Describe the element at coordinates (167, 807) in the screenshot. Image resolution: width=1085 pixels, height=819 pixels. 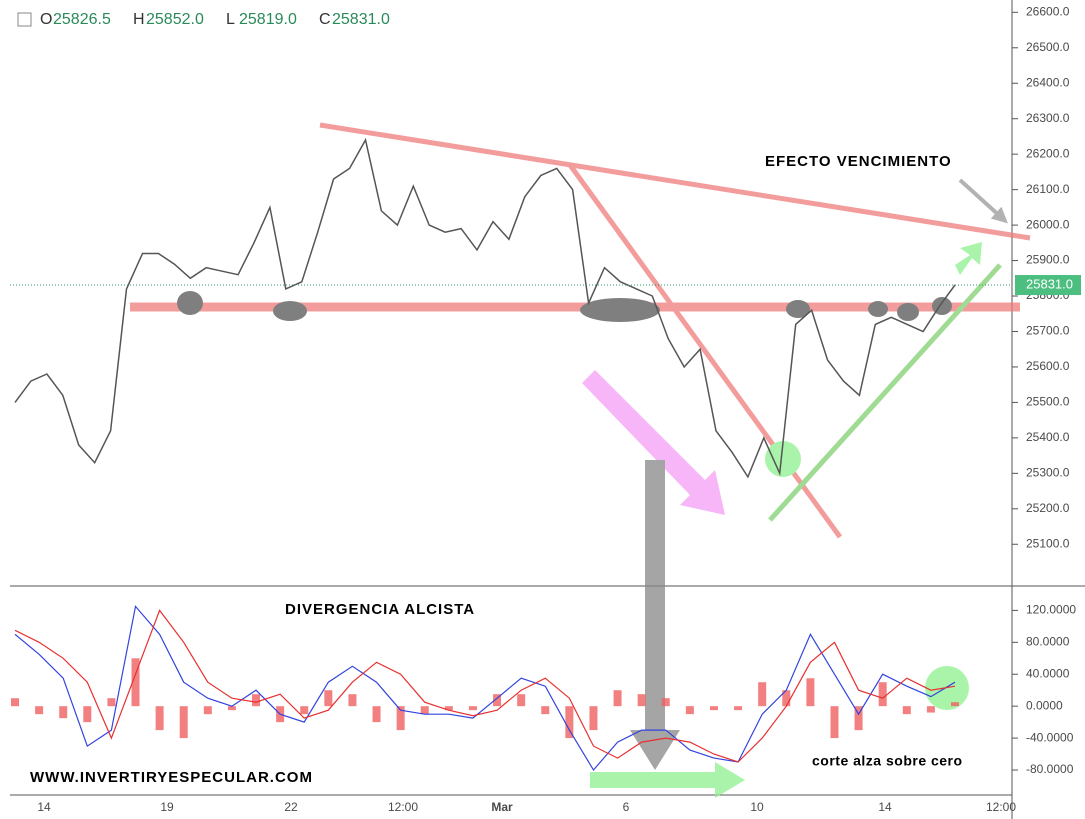
I see `x-tick-label: 19` at that location.